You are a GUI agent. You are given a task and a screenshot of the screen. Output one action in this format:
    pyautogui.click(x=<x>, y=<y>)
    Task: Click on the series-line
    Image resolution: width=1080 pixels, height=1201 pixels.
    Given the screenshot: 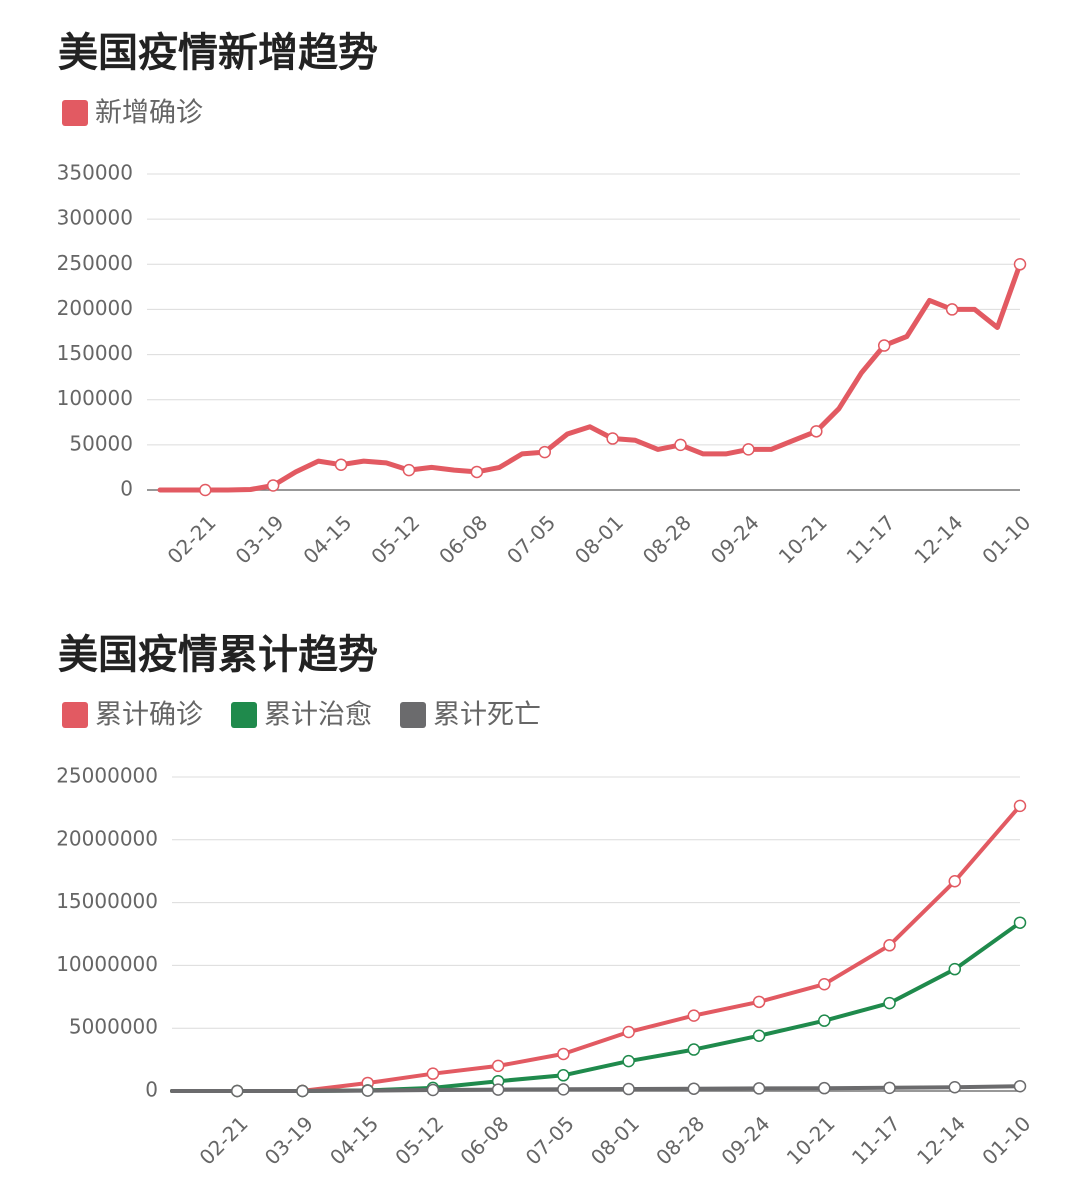 What is the action you would take?
    pyautogui.click(x=596, y=1088)
    